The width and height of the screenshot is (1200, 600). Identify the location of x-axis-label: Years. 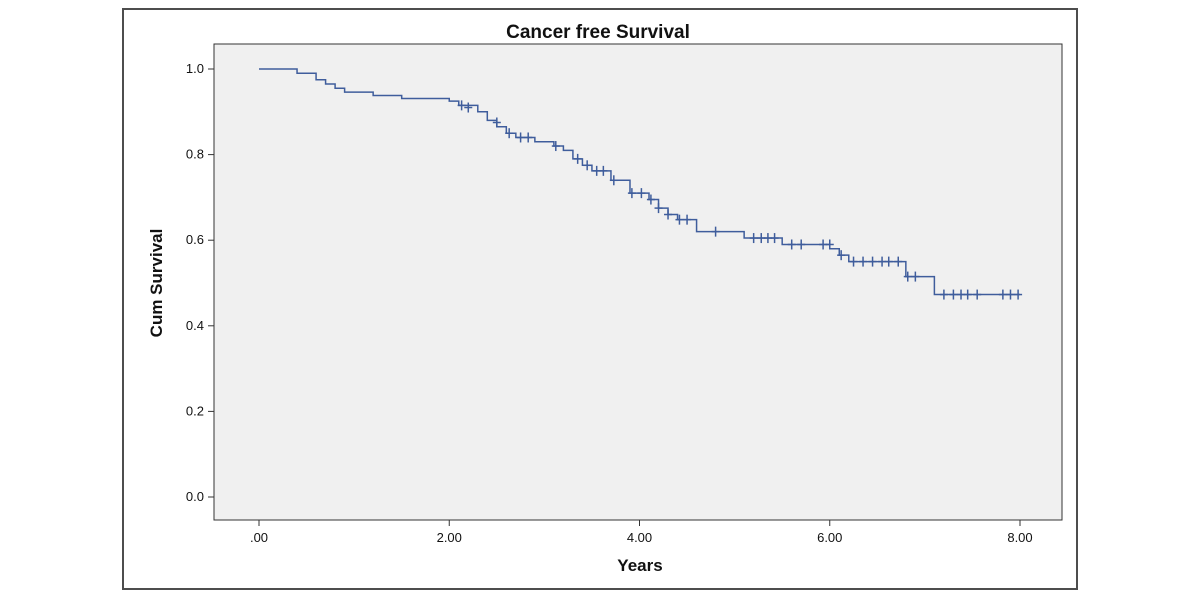
(639, 565).